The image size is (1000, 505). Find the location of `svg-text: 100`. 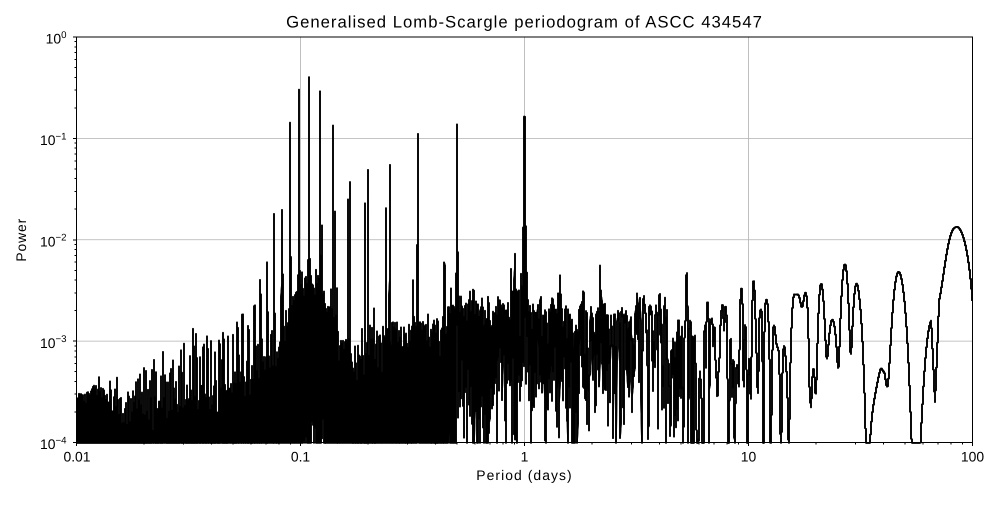

svg-text: 100 is located at coordinates (972, 457).